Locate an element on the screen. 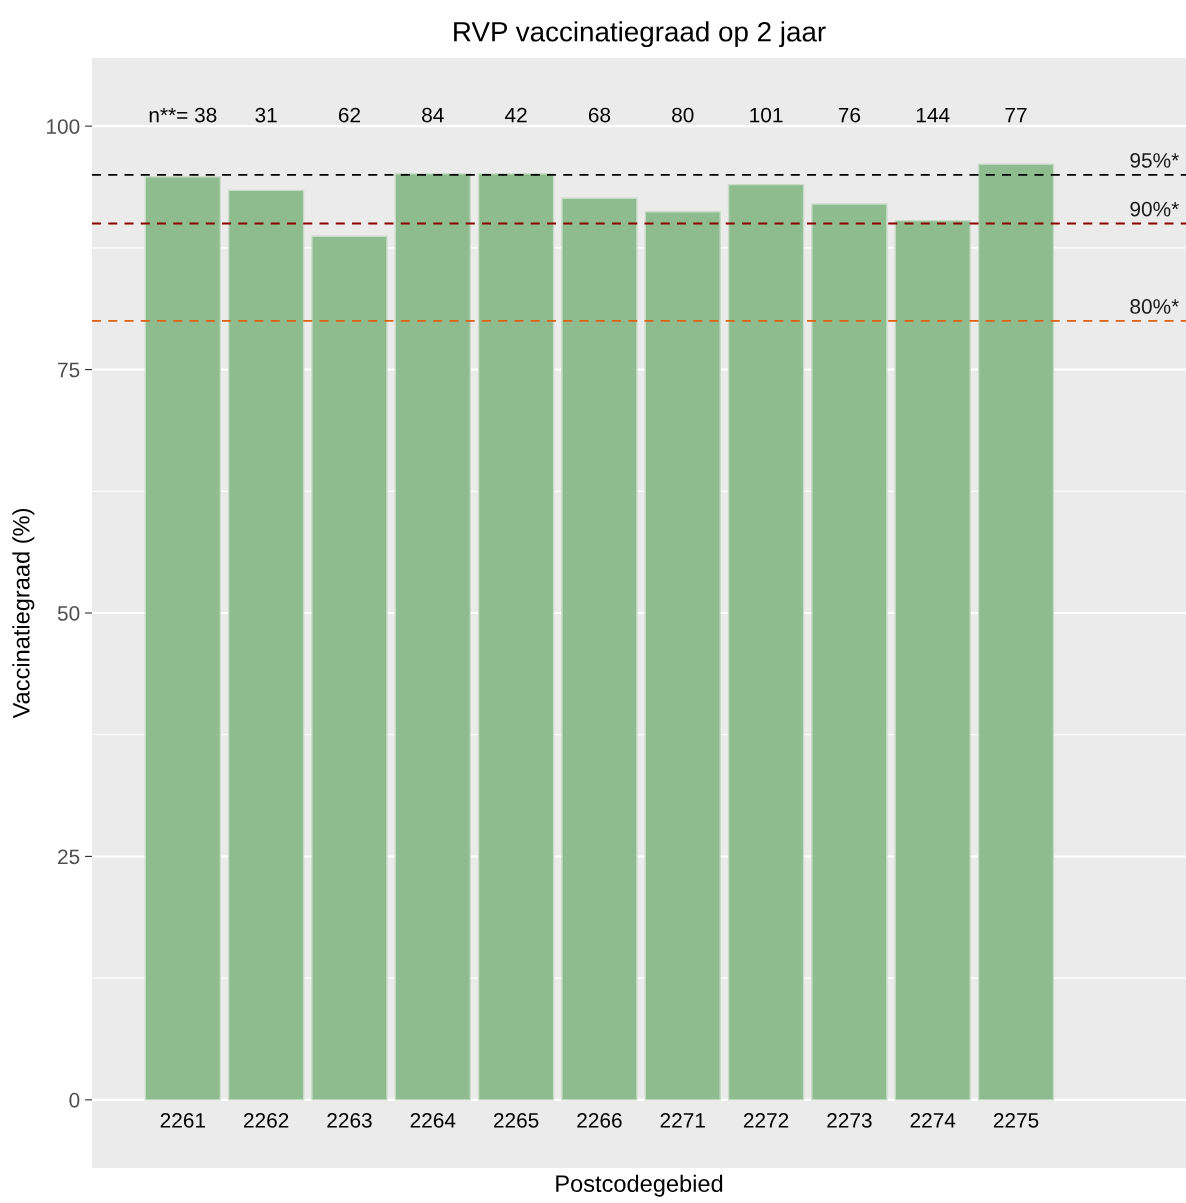  chart-title: RVP vaccinatiegraad op 2 jaar is located at coordinates (640, 34).